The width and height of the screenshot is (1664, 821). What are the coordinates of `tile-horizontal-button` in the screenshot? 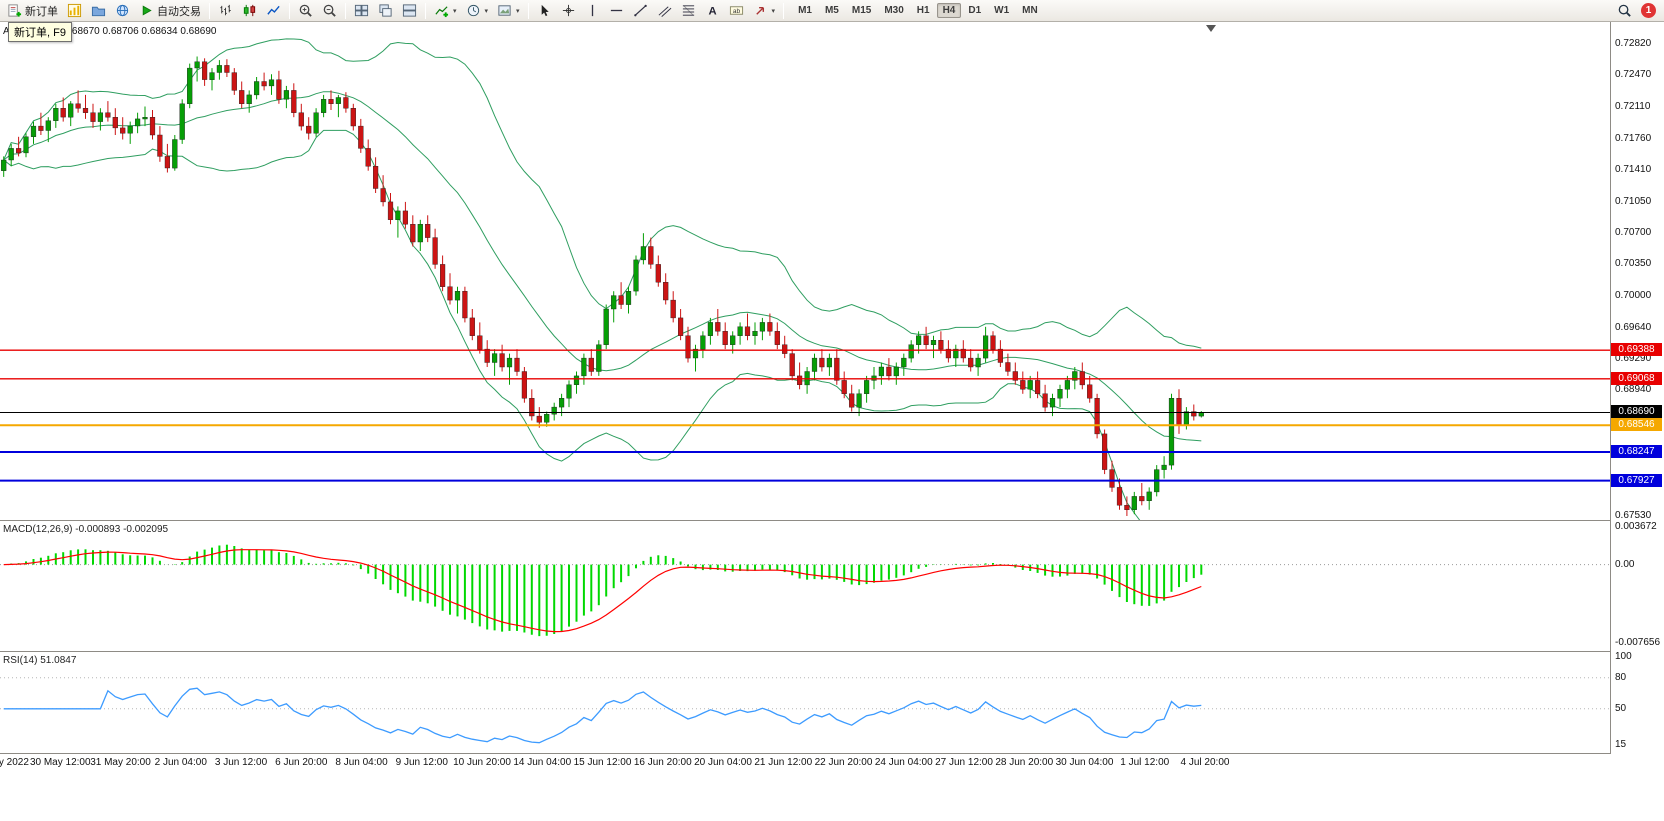 It's located at (409, 10).